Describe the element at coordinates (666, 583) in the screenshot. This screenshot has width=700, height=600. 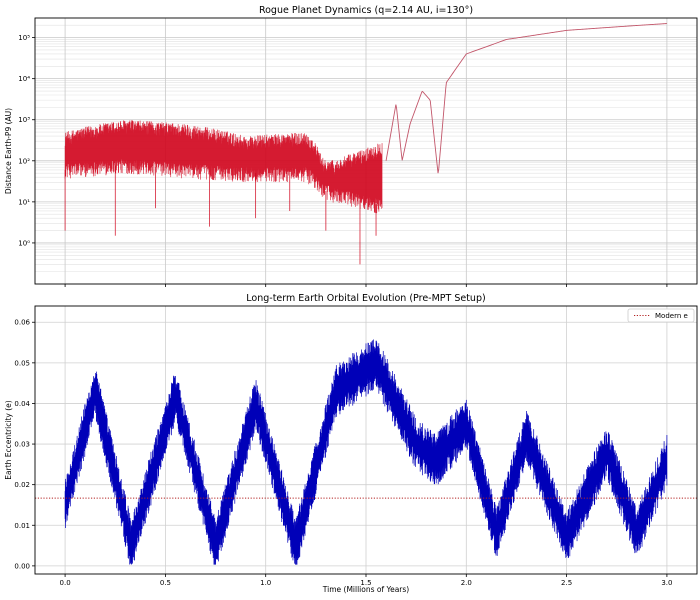
I see `x-tick-label: 3.0` at that location.